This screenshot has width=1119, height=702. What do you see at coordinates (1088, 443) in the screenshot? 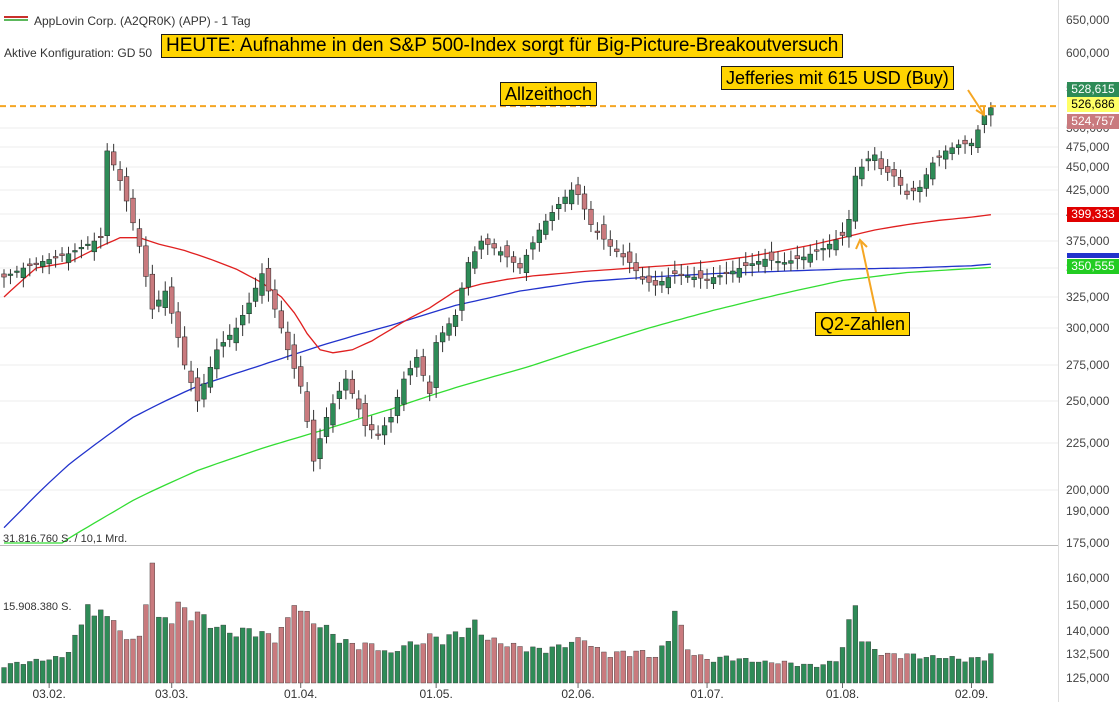
I see `y-tick-label: 225,000` at bounding box center [1088, 443].